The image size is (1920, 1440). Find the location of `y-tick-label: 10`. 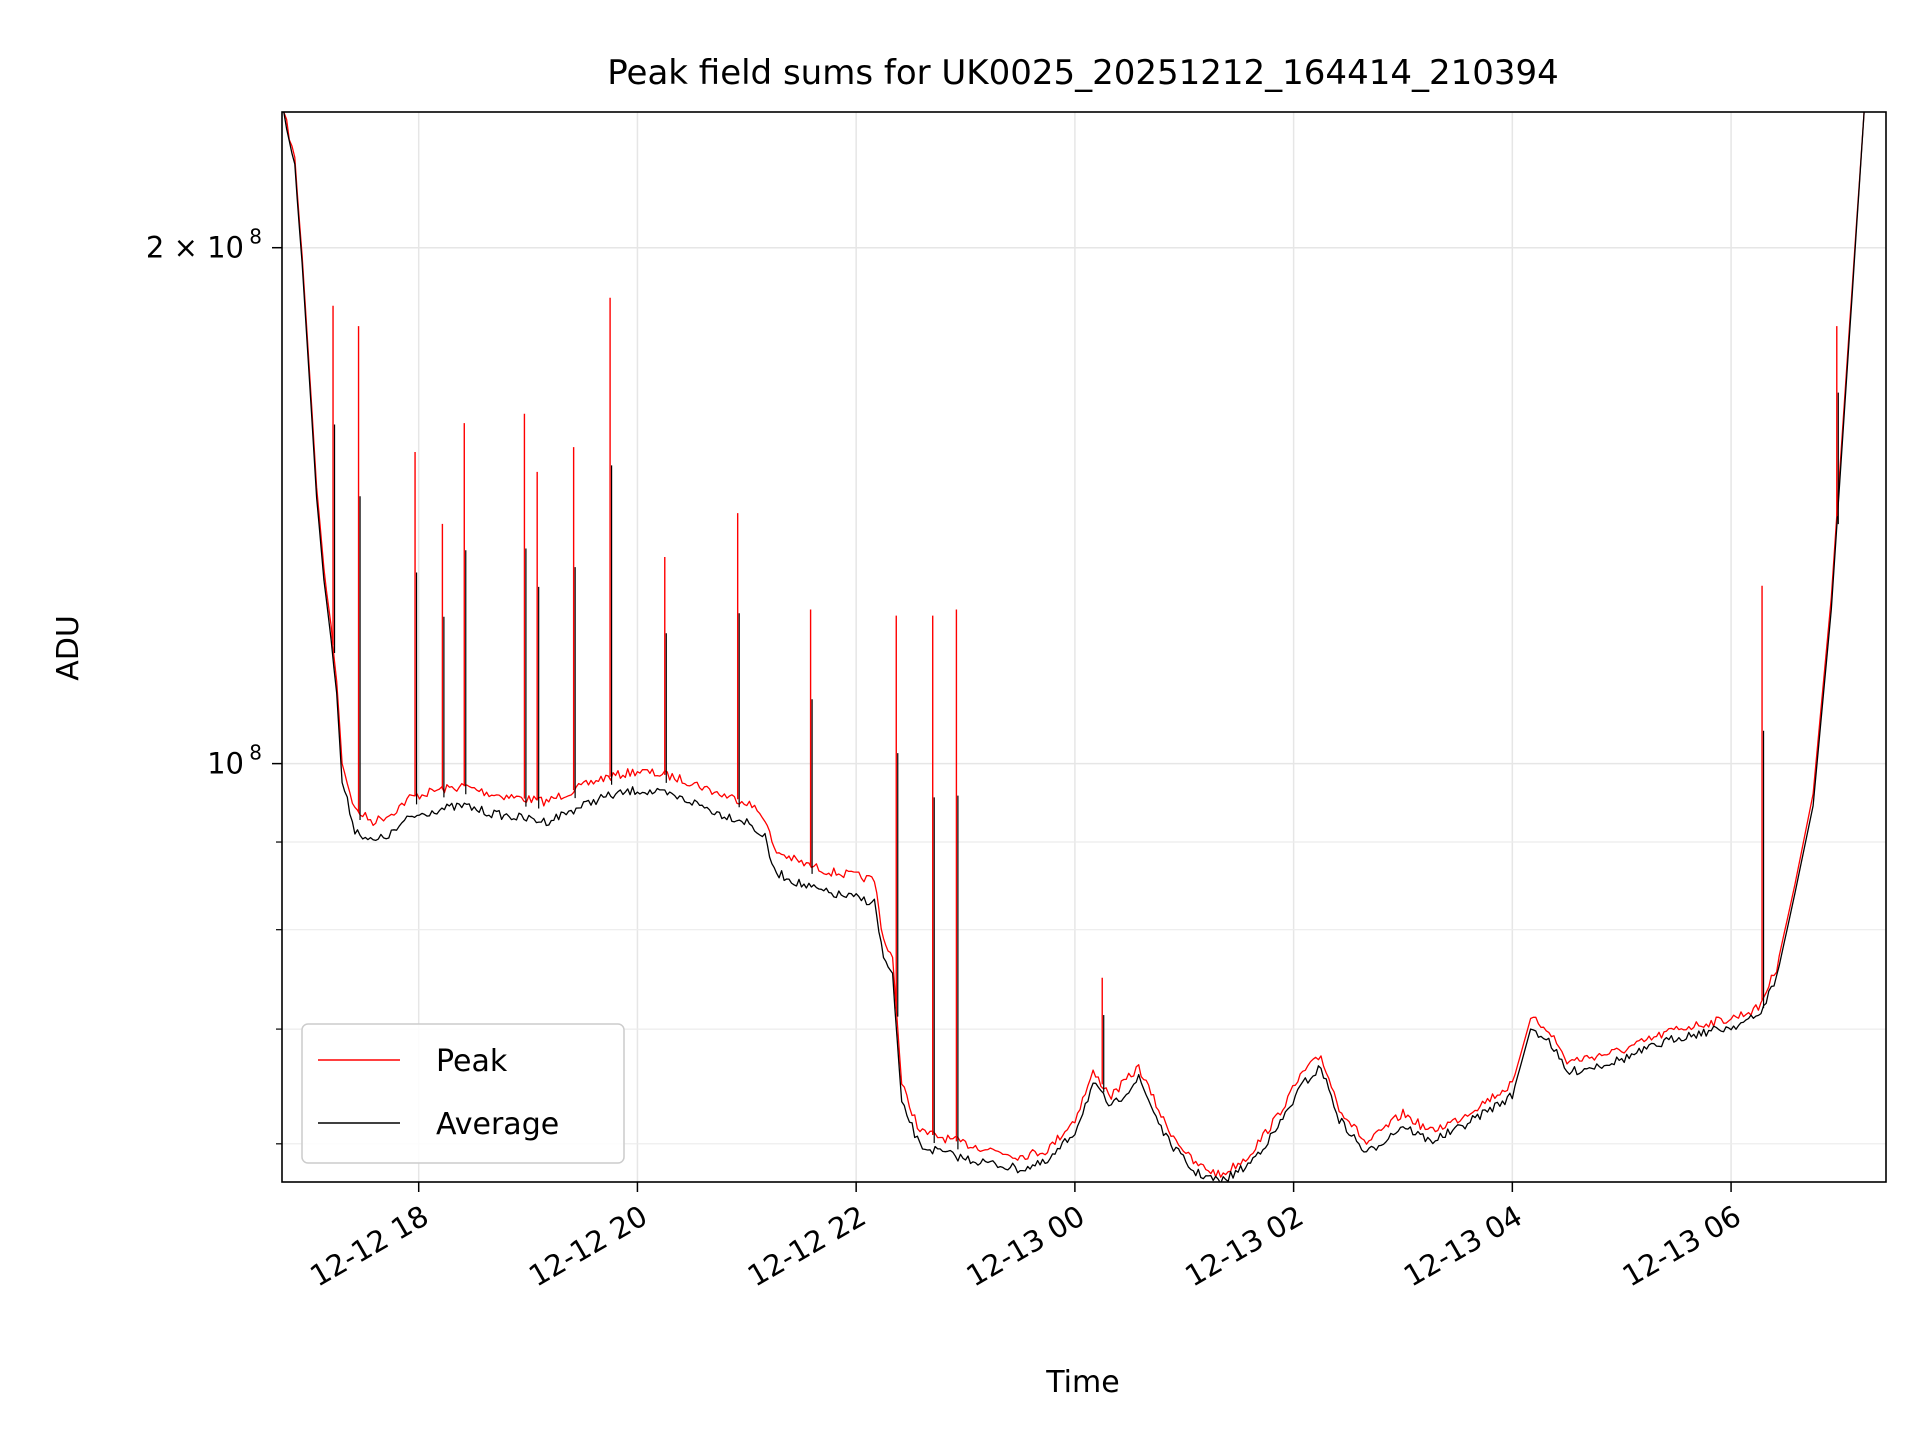

y-tick-label: 10 is located at coordinates (225, 764).